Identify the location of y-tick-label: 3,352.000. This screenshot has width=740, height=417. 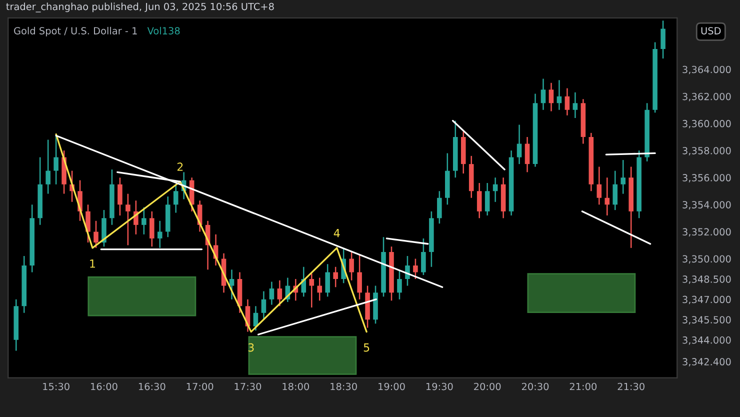
(706, 232).